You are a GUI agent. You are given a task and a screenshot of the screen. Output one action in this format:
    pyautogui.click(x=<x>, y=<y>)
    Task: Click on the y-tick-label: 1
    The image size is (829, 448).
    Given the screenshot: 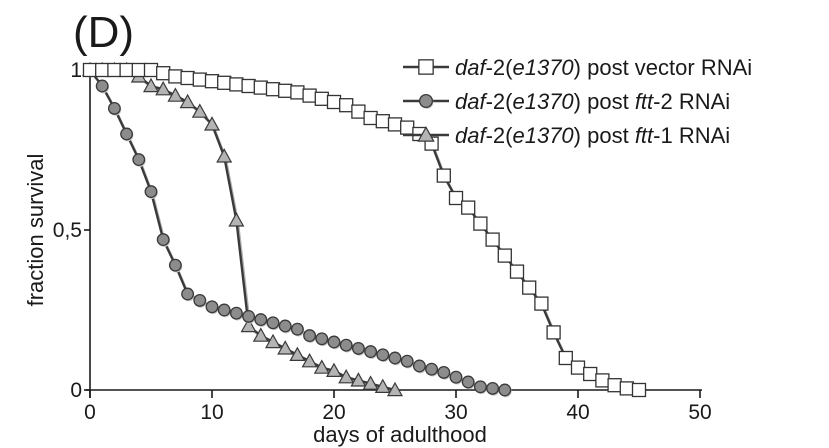 What is the action you would take?
    pyautogui.click(x=76, y=70)
    